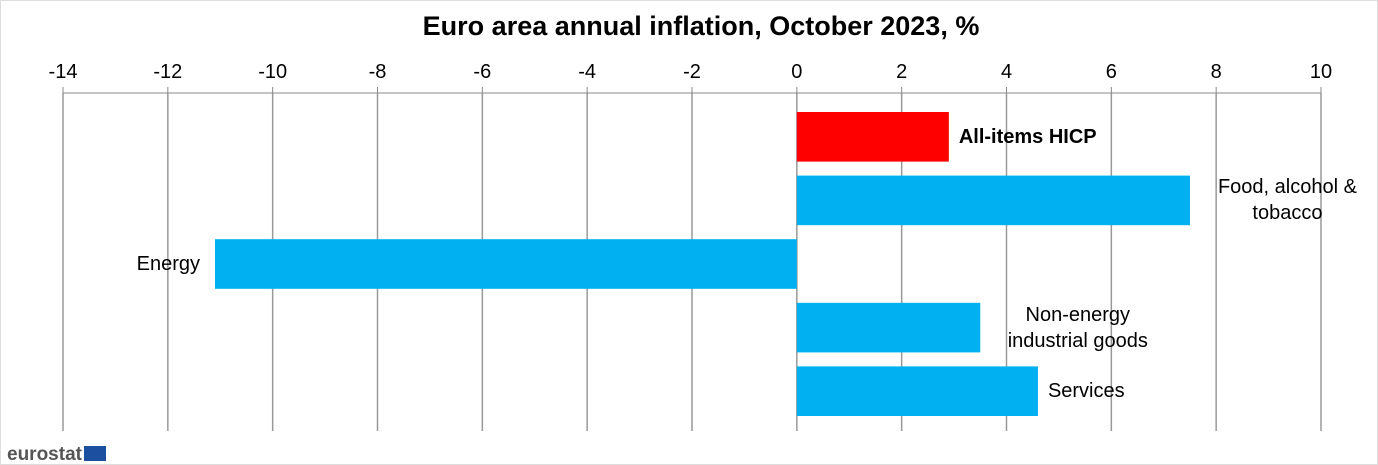 This screenshot has width=1378, height=465. Describe the element at coordinates (378, 72) in the screenshot. I see `x-tick-label: -8` at that location.